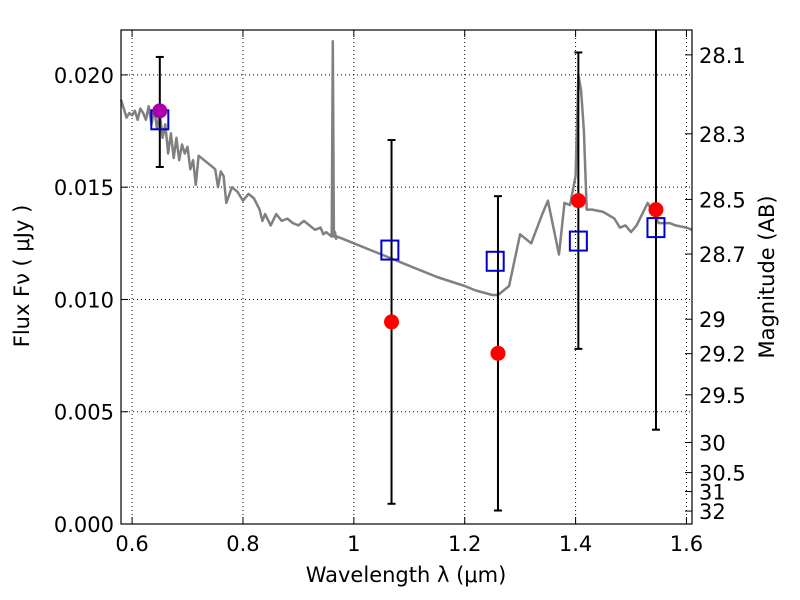 The height and width of the screenshot is (600, 800). What do you see at coordinates (722, 200) in the screenshot?
I see `magnitude-tick-label: 28.5` at bounding box center [722, 200].